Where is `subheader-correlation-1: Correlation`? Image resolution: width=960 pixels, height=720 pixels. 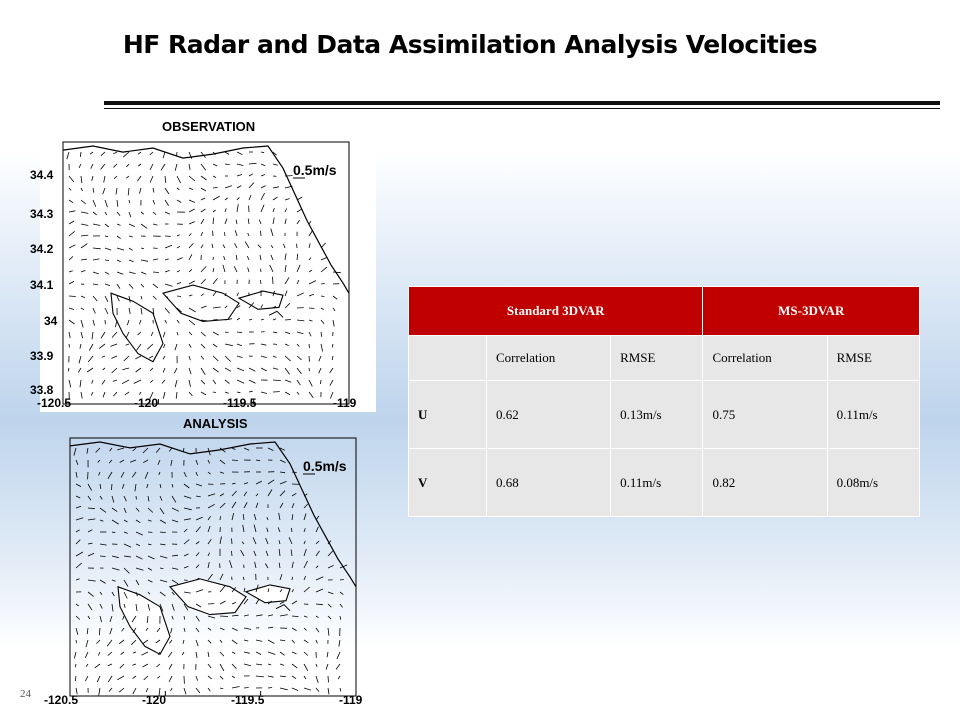
subheader-correlation-1: Correlation is located at coordinates (548, 358).